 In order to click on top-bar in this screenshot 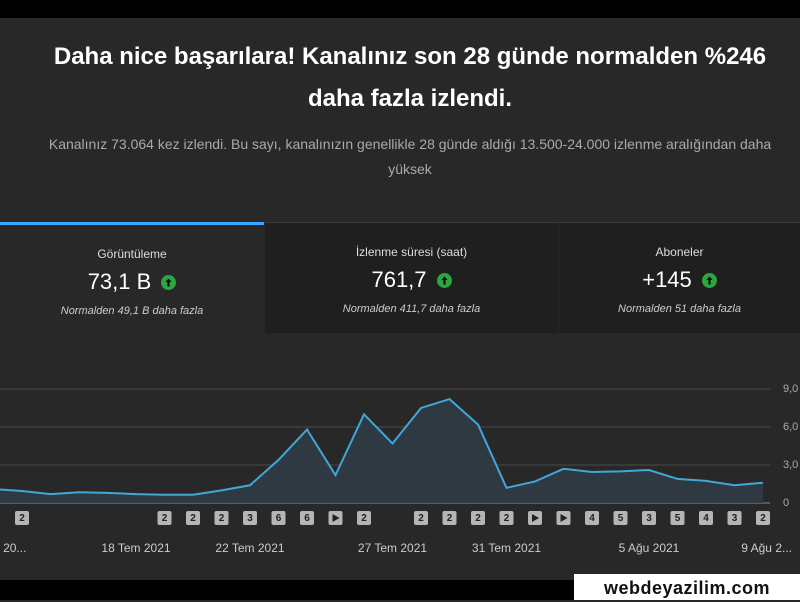, I will do `click(400, 9)`.